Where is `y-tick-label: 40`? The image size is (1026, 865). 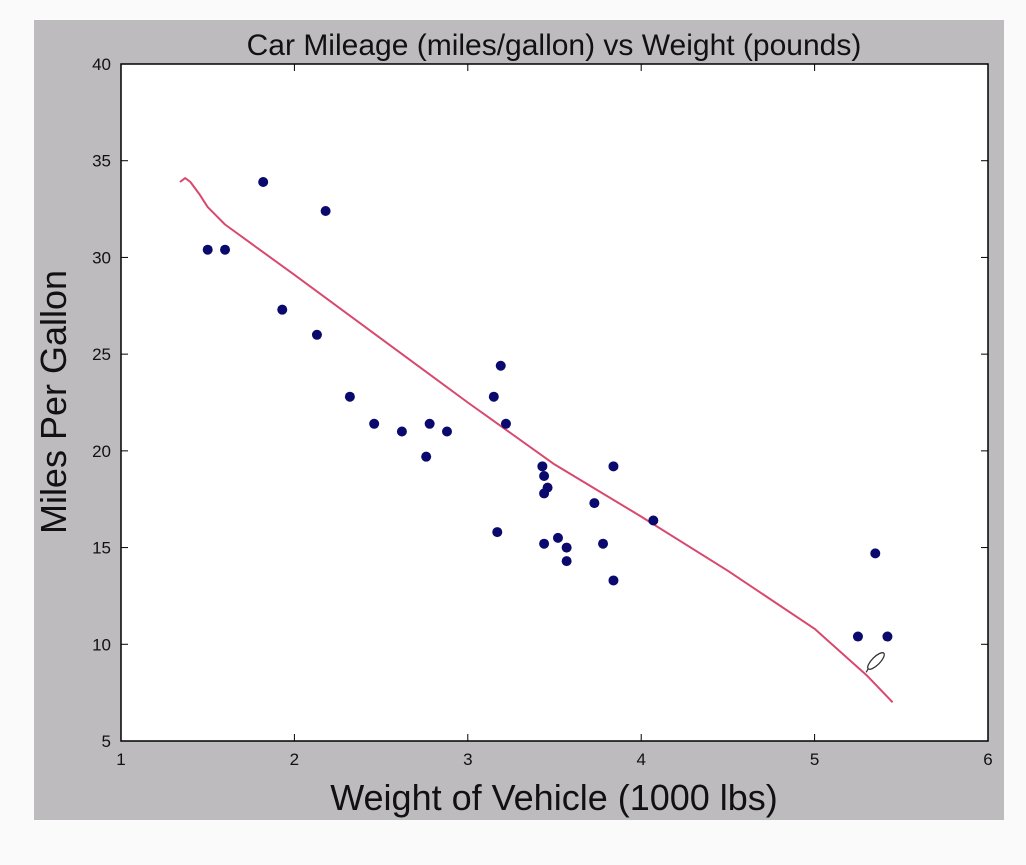
y-tick-label: 40 is located at coordinates (101, 64).